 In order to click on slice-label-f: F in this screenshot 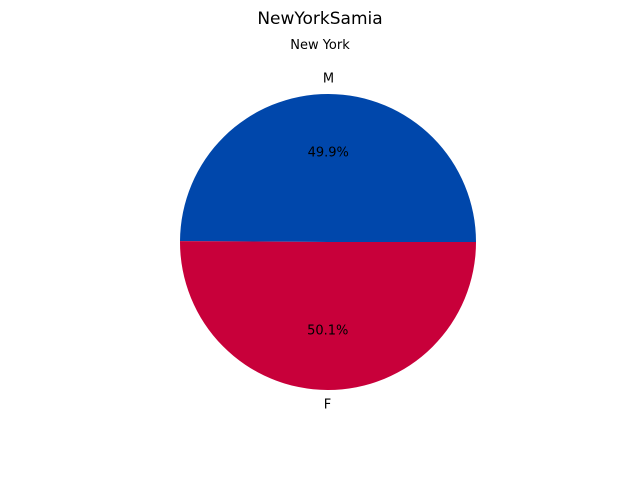, I will do `click(327, 404)`.